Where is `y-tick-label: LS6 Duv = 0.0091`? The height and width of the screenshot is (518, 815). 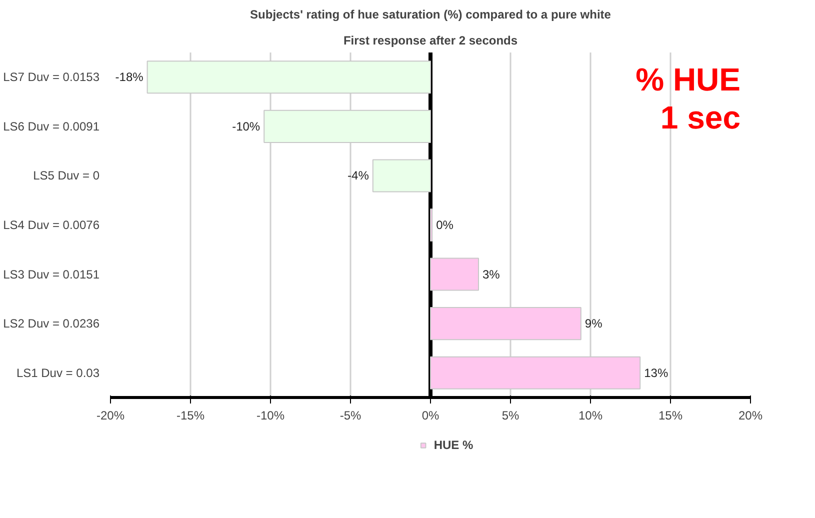 y-tick-label: LS6 Duv = 0.0091 is located at coordinates (51, 126).